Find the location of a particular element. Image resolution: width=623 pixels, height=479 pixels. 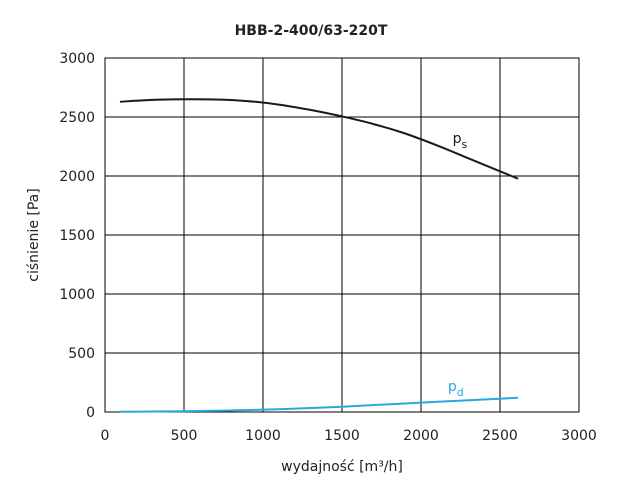

x-tick-label-1: 500 is located at coordinates (184, 436).